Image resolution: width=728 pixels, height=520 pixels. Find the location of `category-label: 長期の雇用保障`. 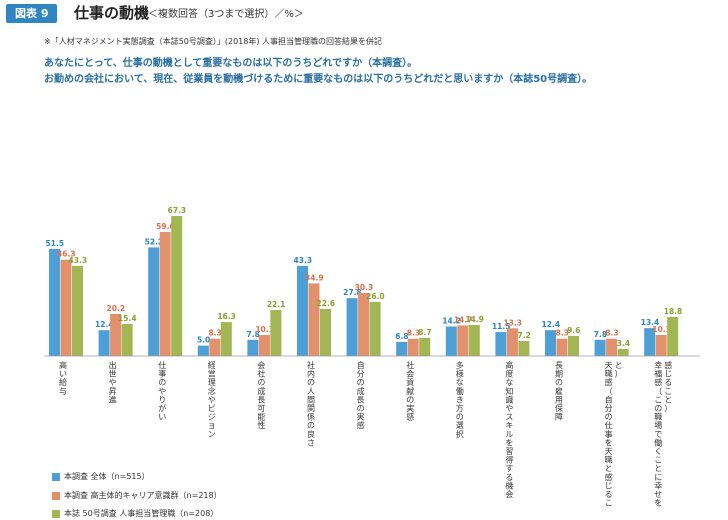

category-label: 長期の雇用保障 is located at coordinates (559, 391).